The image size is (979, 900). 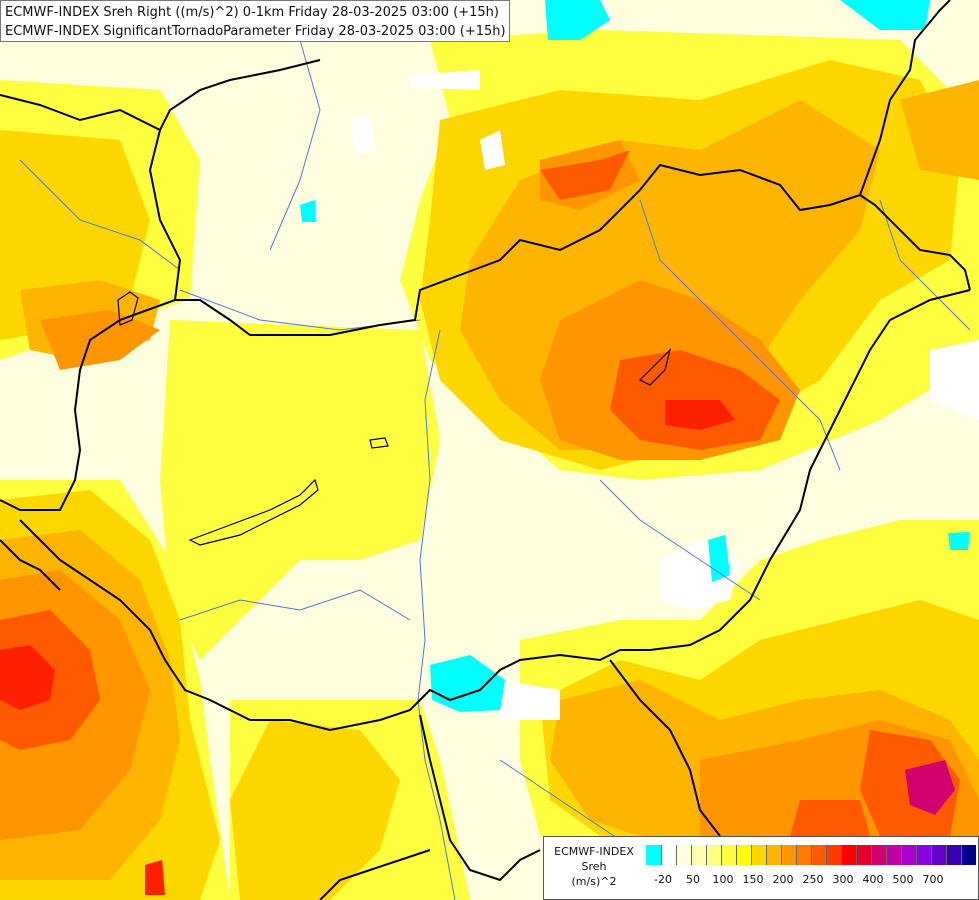 I want to click on legend-tick-label: 150, so click(x=753, y=879).